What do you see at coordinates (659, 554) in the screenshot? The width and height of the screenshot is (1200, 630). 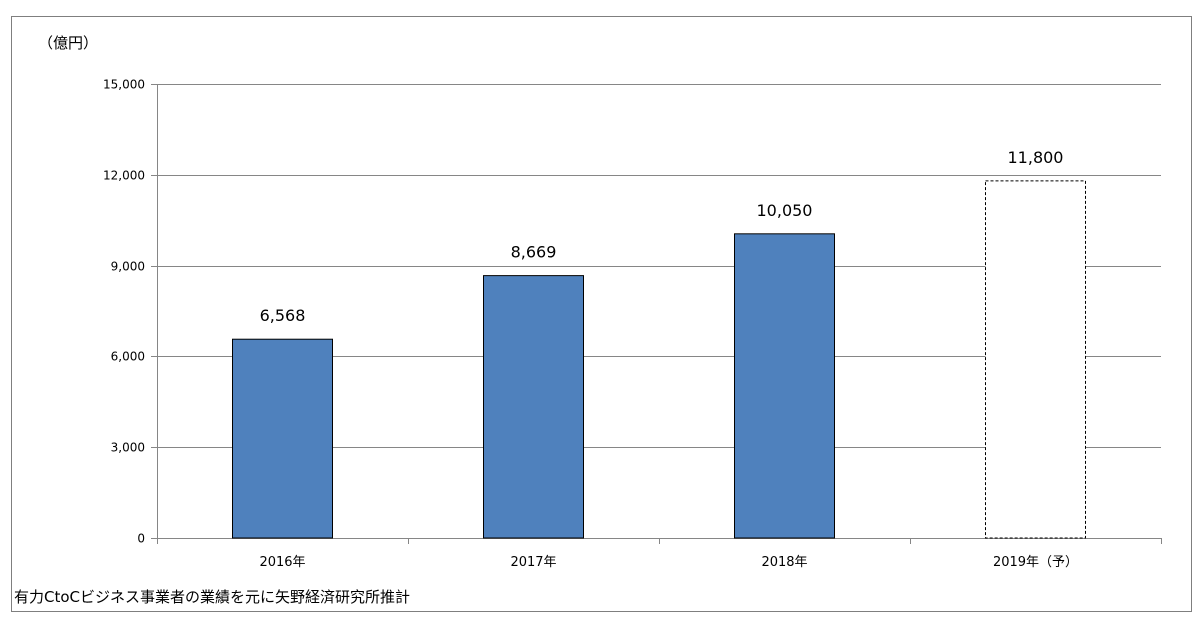 I see `x-axis: 2016年 2017年 2018年 2019年（予）` at bounding box center [659, 554].